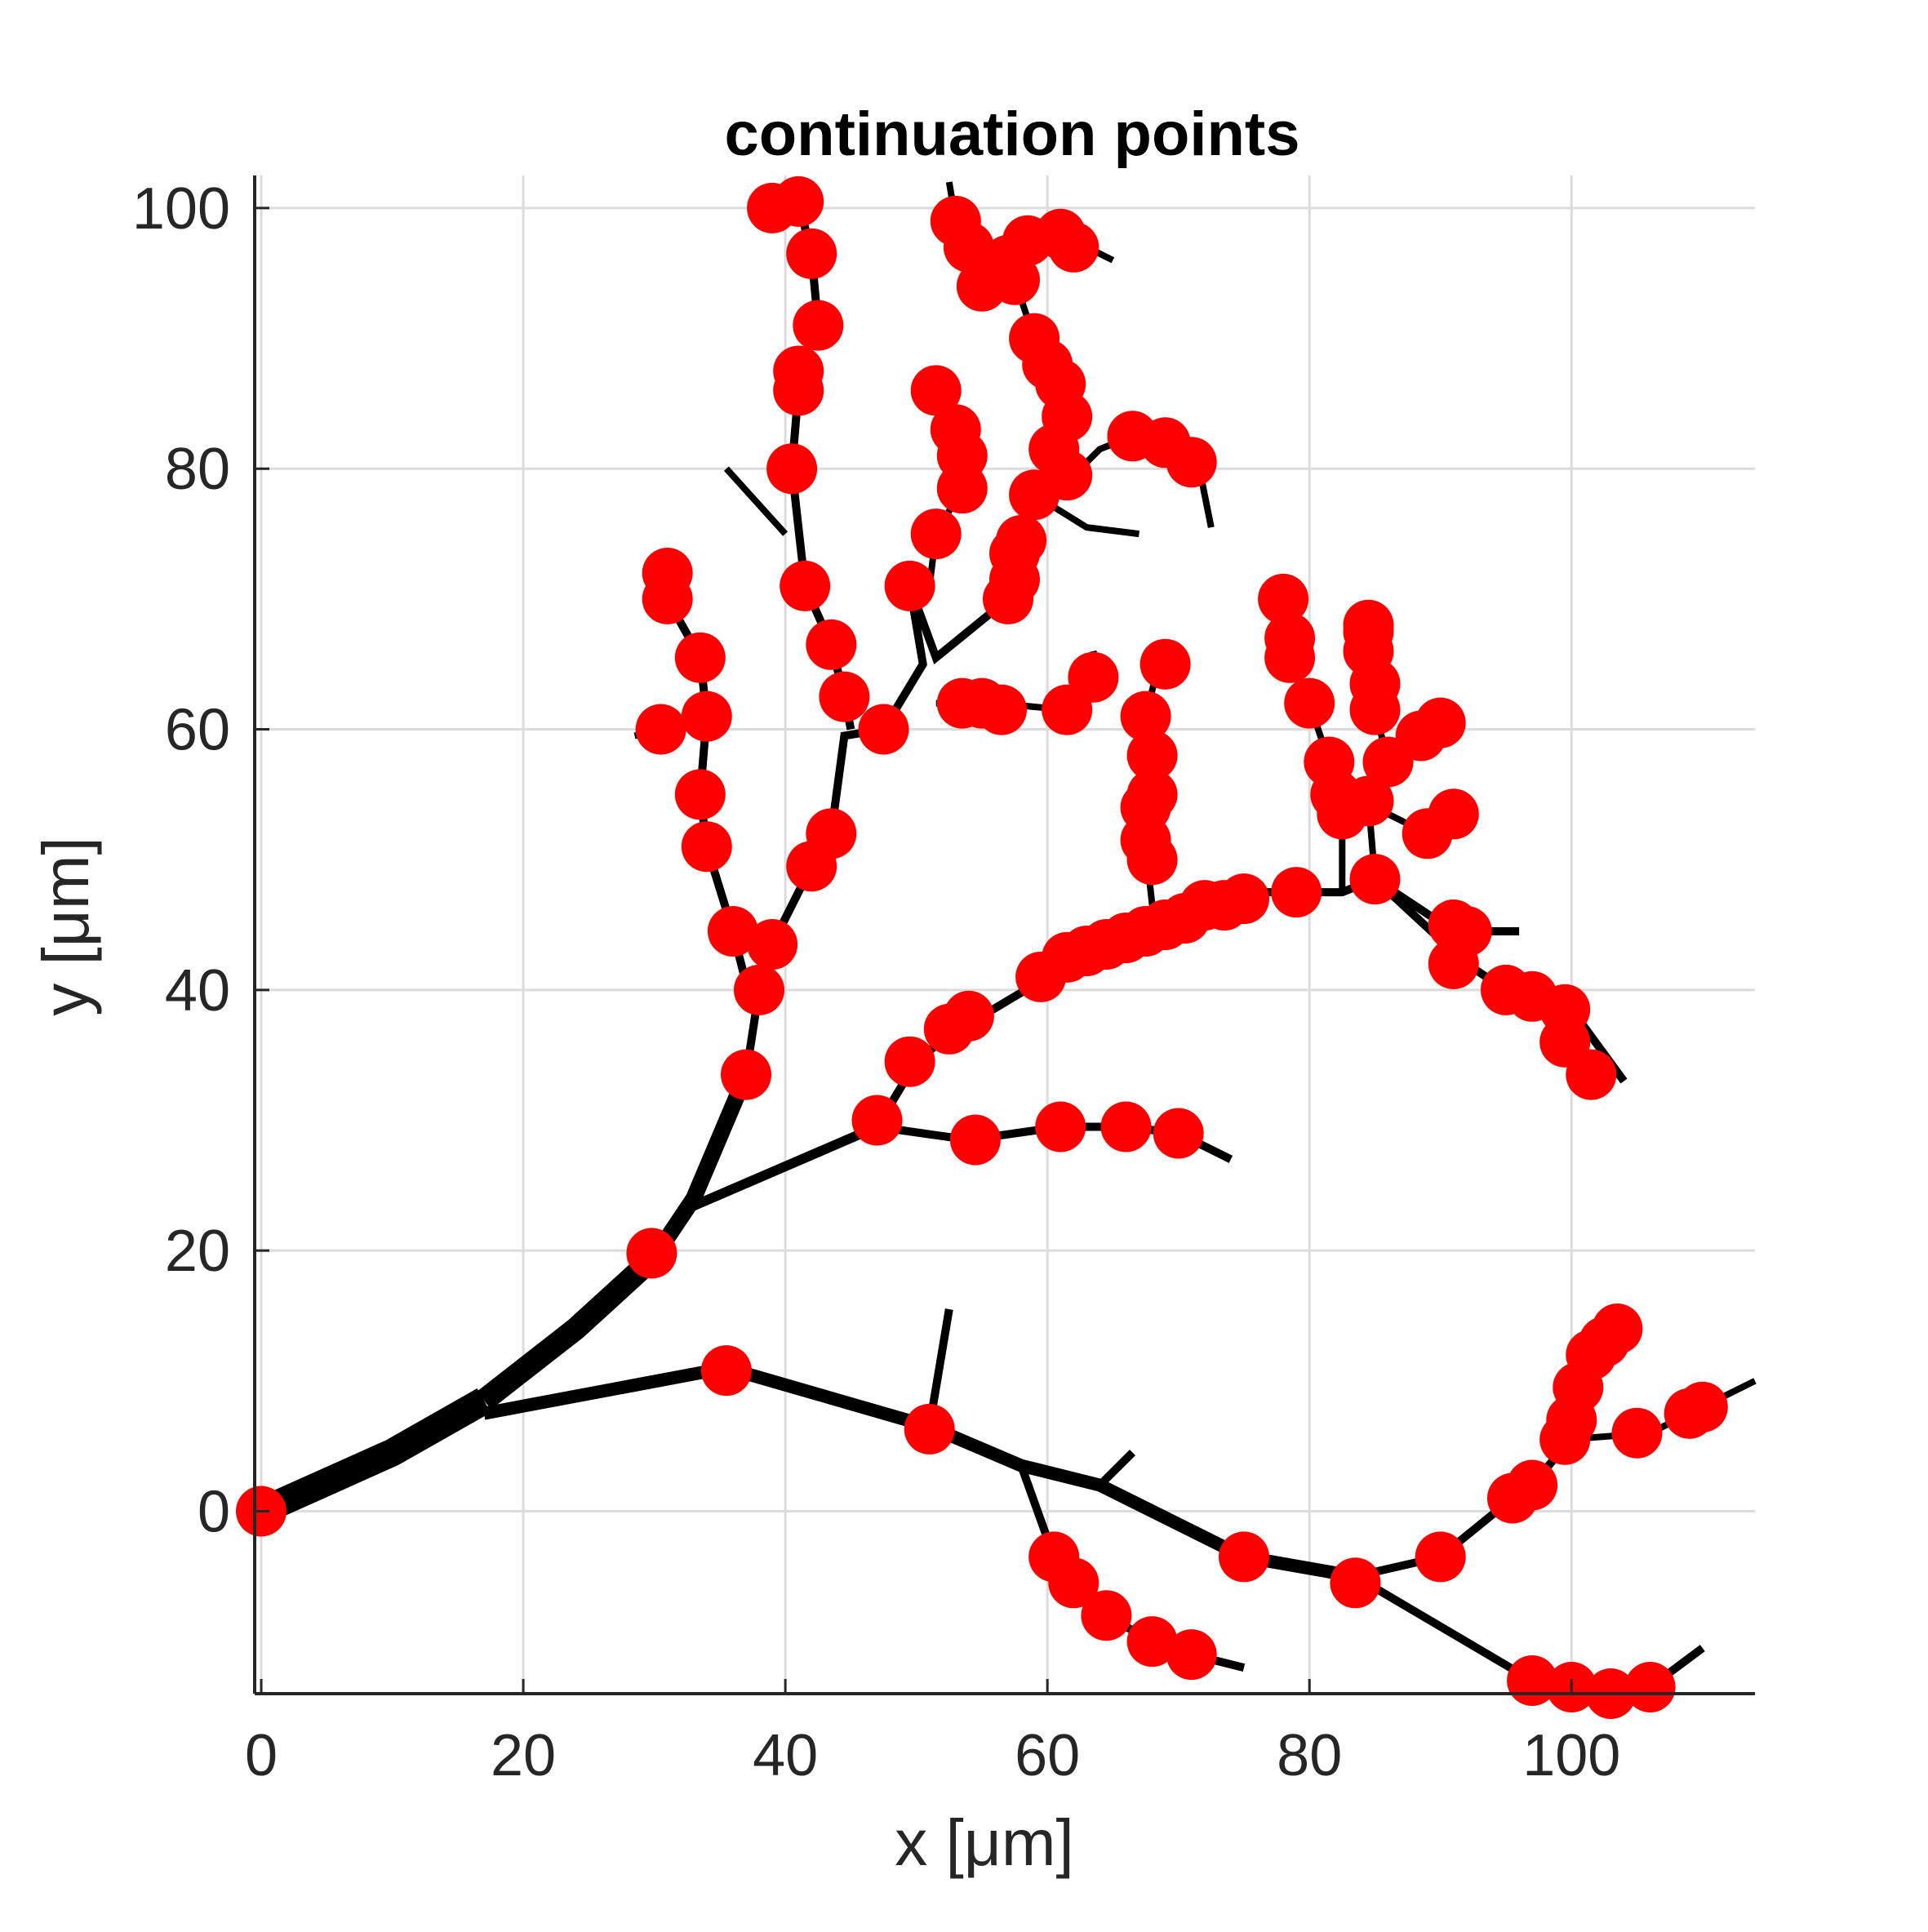  Describe the element at coordinates (181, 209) in the screenshot. I see `y-tick-label: 100` at that location.